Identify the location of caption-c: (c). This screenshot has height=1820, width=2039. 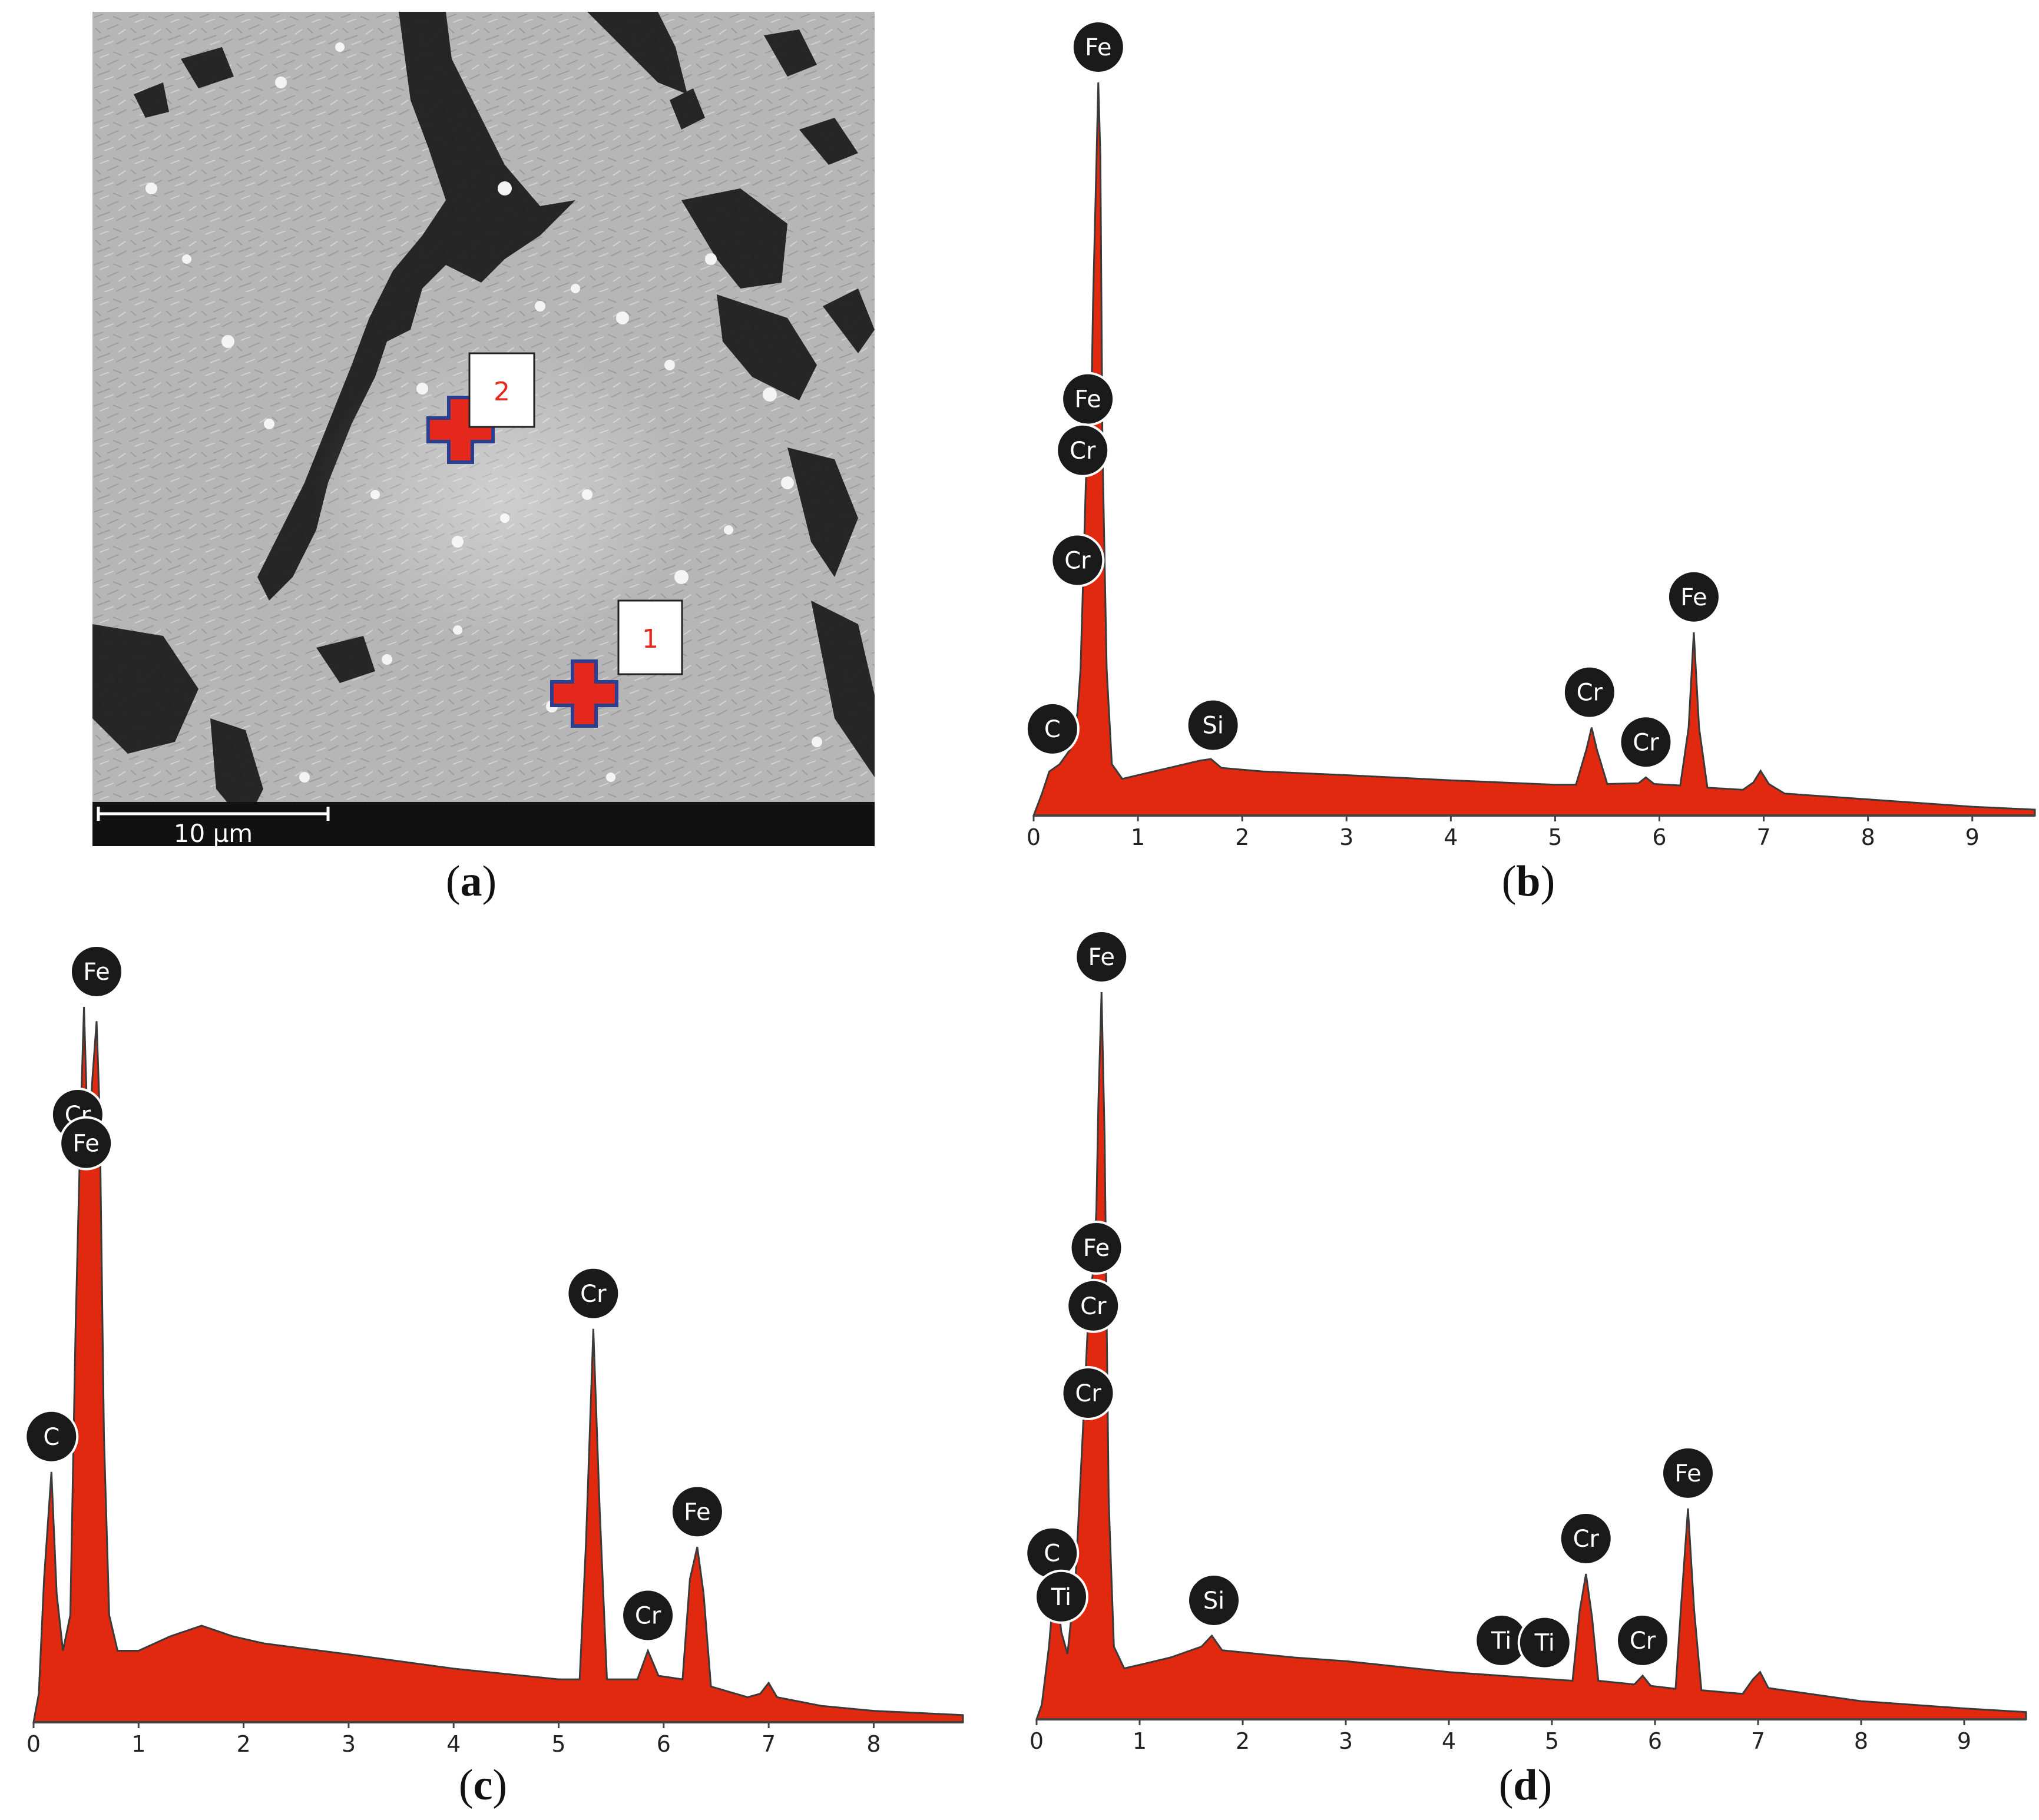
(483, 1785).